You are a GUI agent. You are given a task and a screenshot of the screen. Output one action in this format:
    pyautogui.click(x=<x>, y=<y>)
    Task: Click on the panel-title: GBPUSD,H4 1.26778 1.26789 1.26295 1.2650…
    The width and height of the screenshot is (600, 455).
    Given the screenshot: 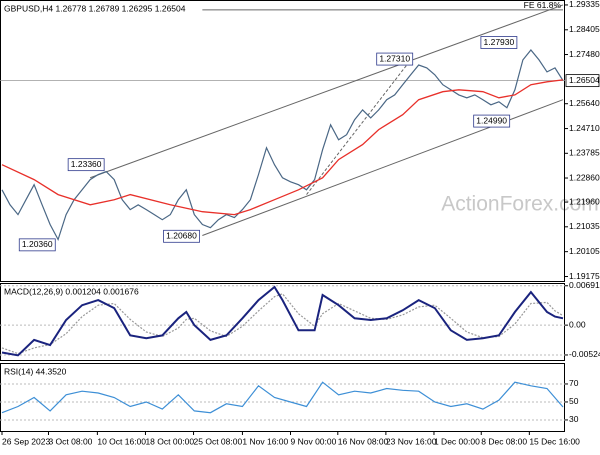 What is the action you would take?
    pyautogui.click(x=95, y=8)
    